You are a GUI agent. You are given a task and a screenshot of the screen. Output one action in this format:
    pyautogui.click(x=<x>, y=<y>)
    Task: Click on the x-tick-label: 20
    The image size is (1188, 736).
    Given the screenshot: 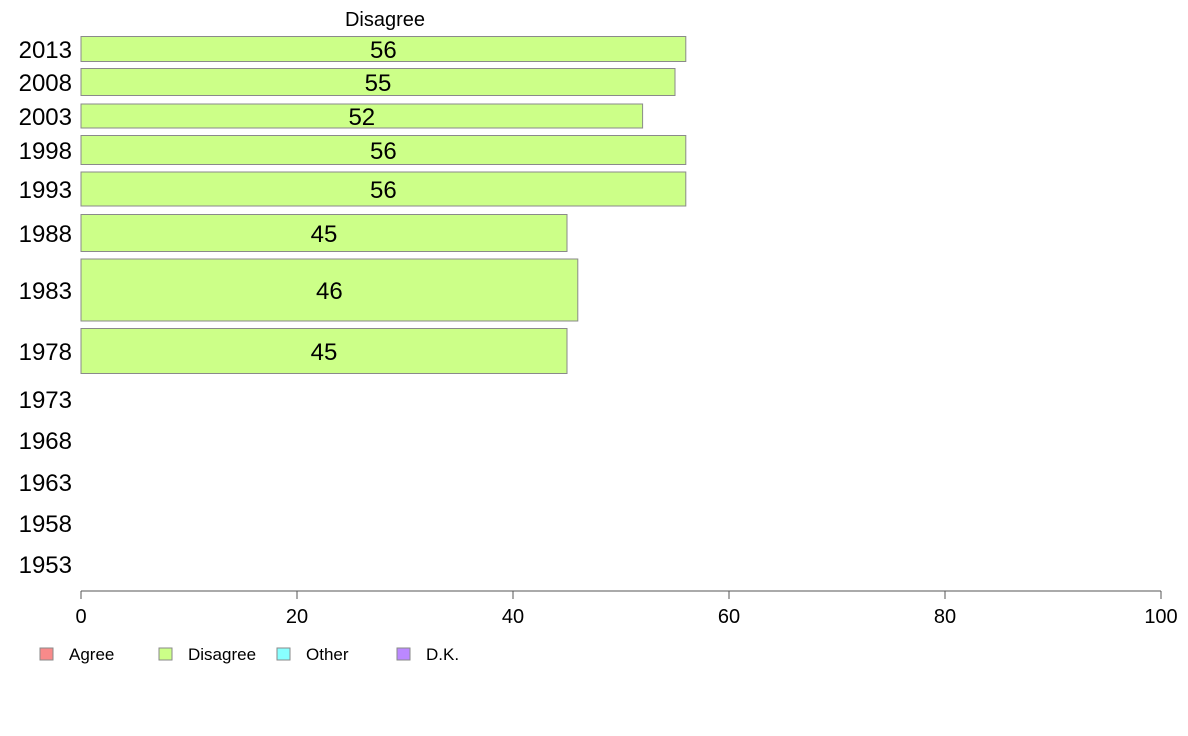 What is the action you would take?
    pyautogui.click(x=297, y=617)
    